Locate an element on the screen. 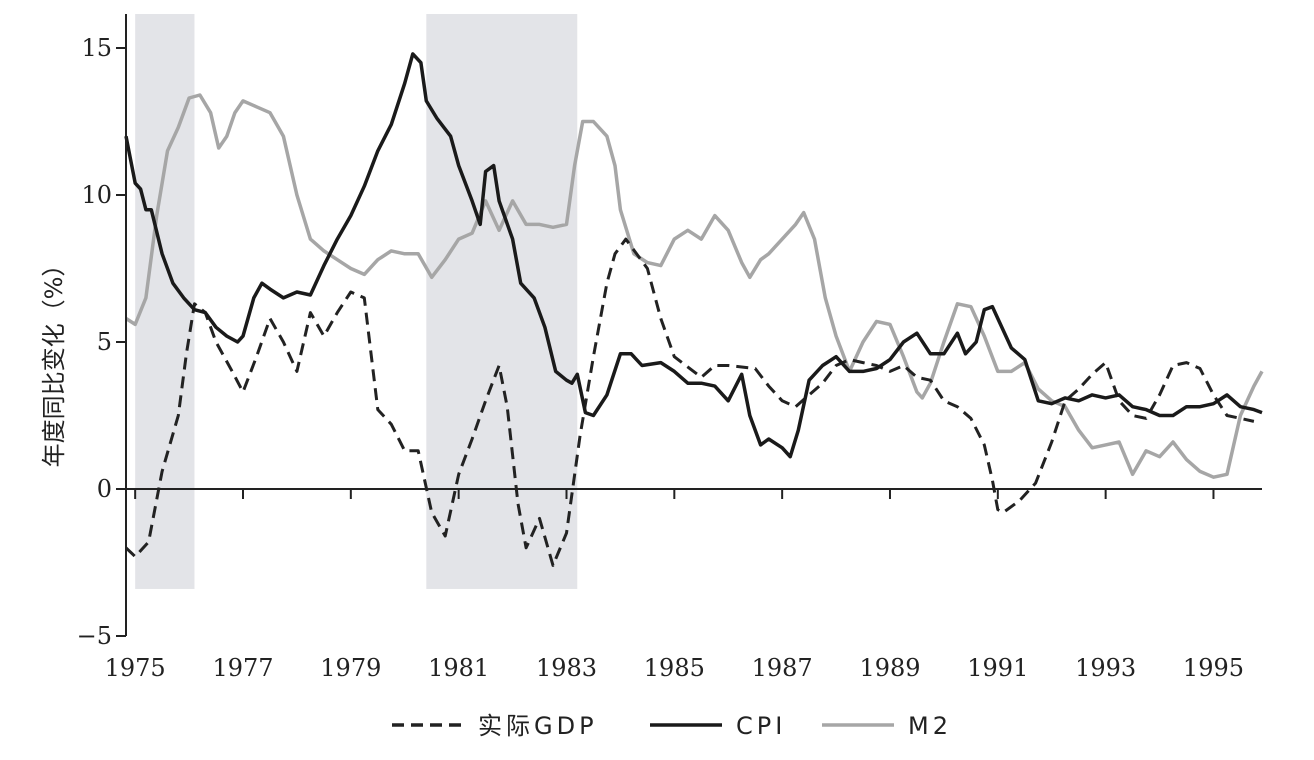 This screenshot has width=1314, height=760. x-tick-label: 1983 is located at coordinates (566, 668).